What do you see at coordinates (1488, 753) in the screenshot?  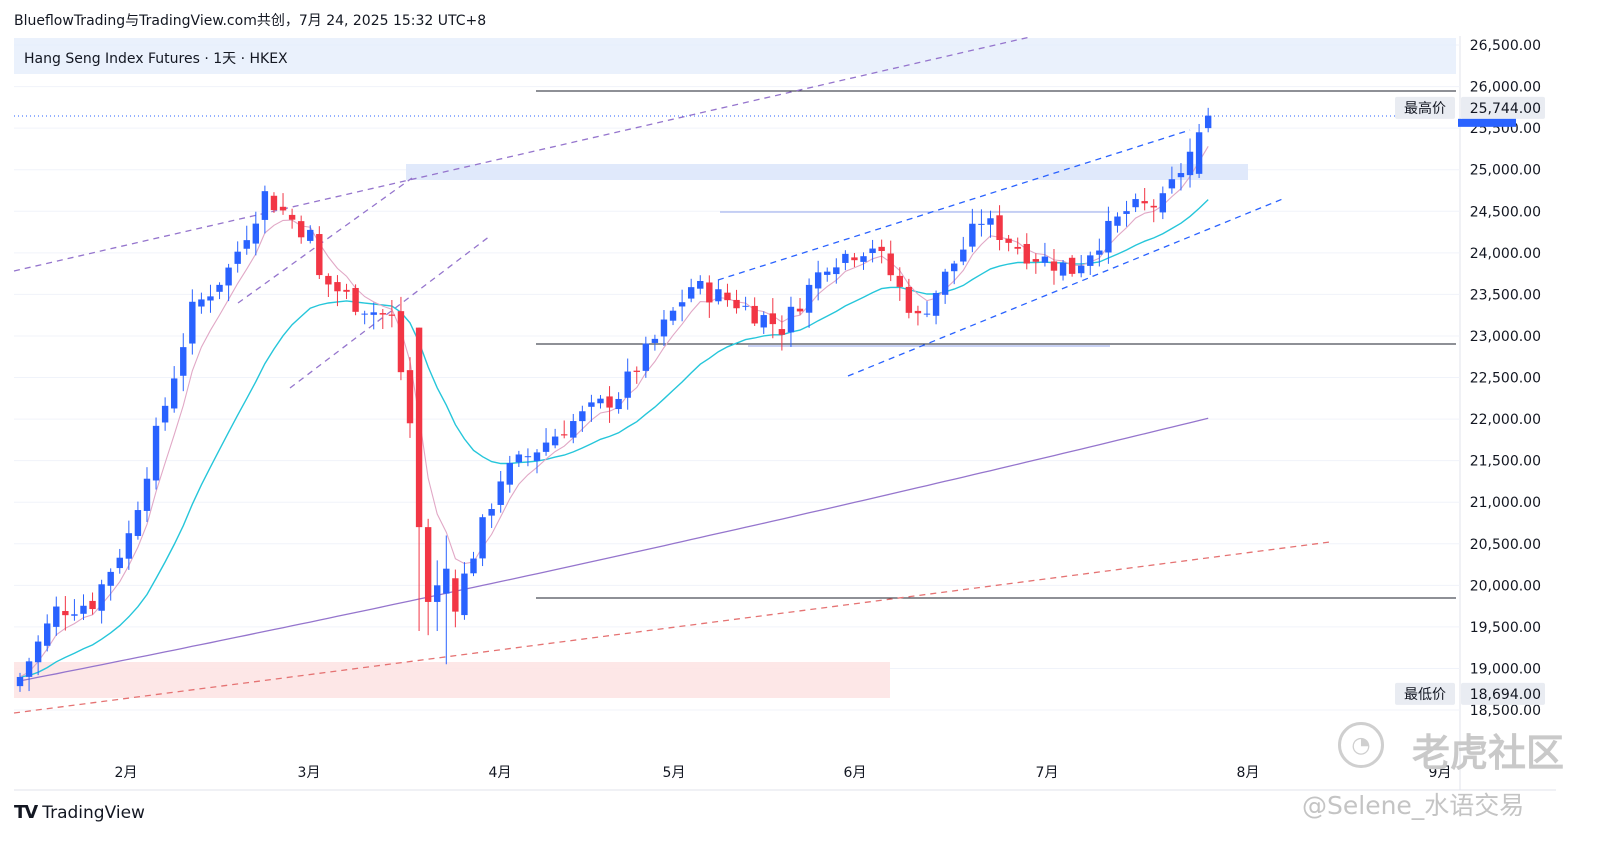 I see `watermark-text: 老虎社区` at bounding box center [1488, 753].